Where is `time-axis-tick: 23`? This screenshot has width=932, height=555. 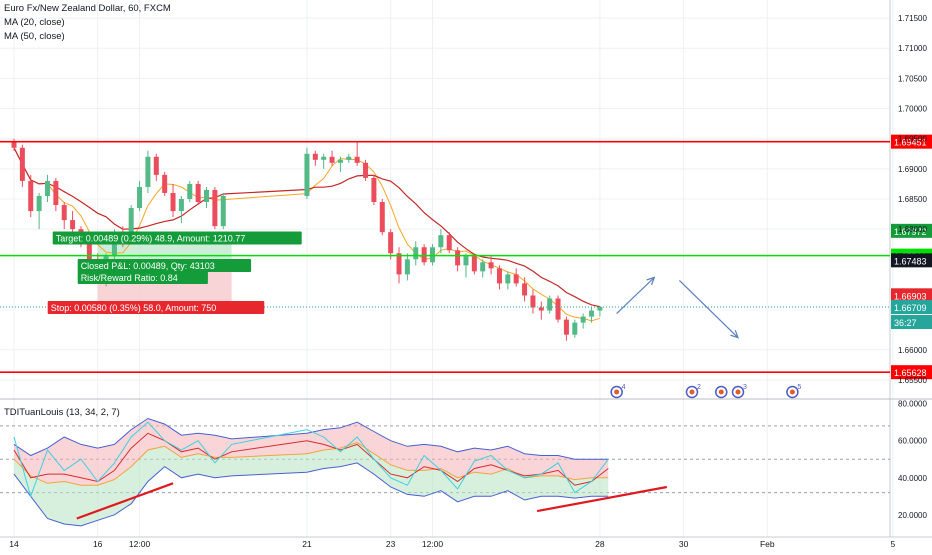
time-axis-tick: 23 is located at coordinates (391, 544).